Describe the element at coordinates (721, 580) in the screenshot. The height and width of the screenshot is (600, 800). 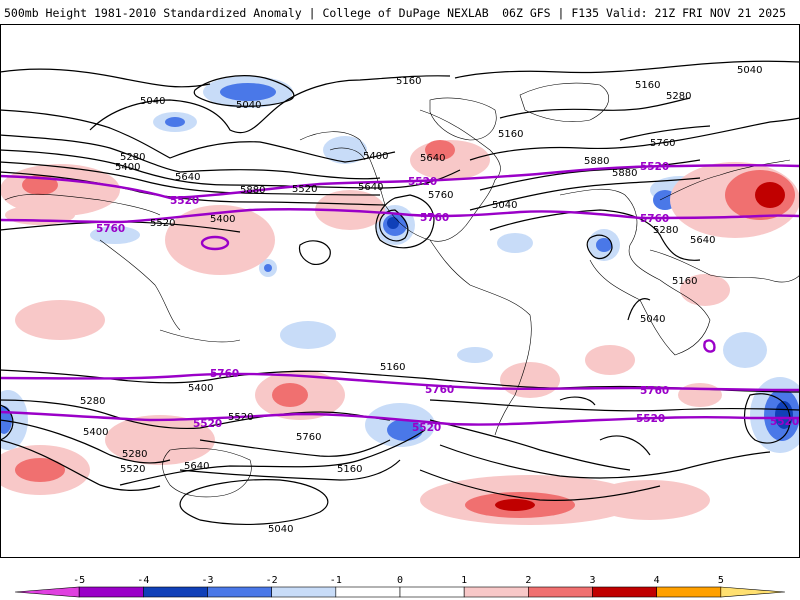
I see `colorbar-tick-label: 5` at that location.